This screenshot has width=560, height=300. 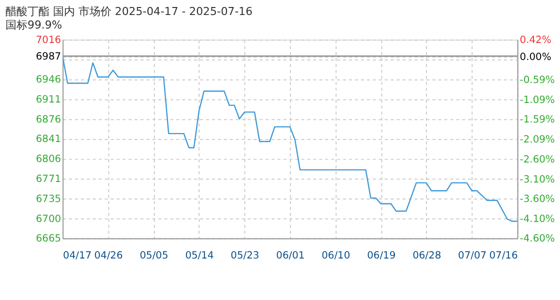 What do you see at coordinates (536, 40) in the screenshot?
I see `y2-tick-label: 0.42%` at bounding box center [536, 40].